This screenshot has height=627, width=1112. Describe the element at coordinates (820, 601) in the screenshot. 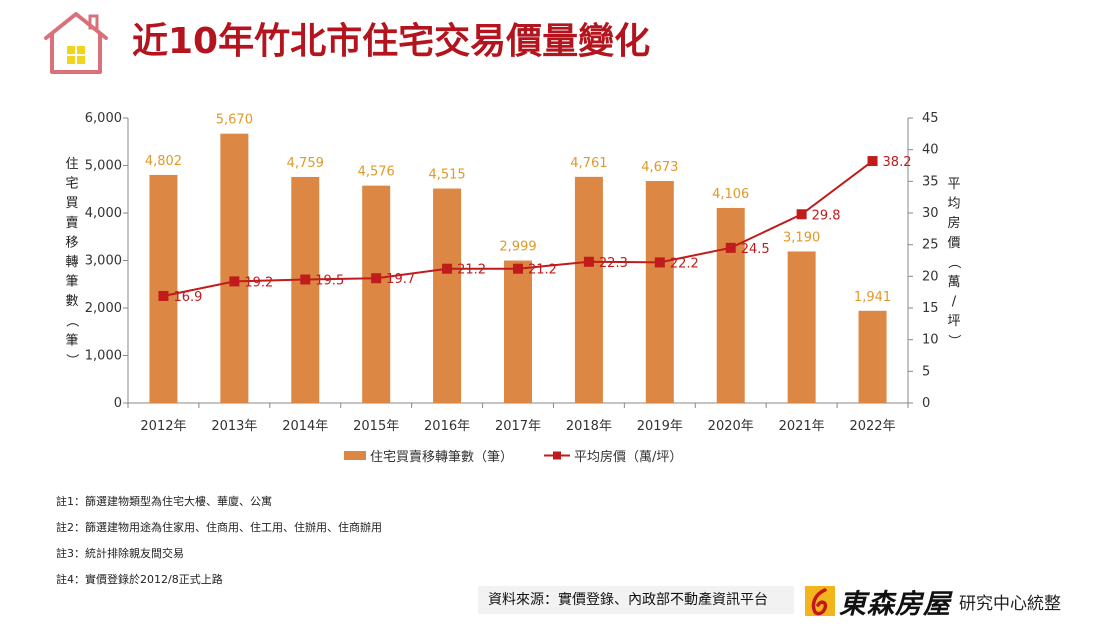

I see `logo-mark-icon` at that location.